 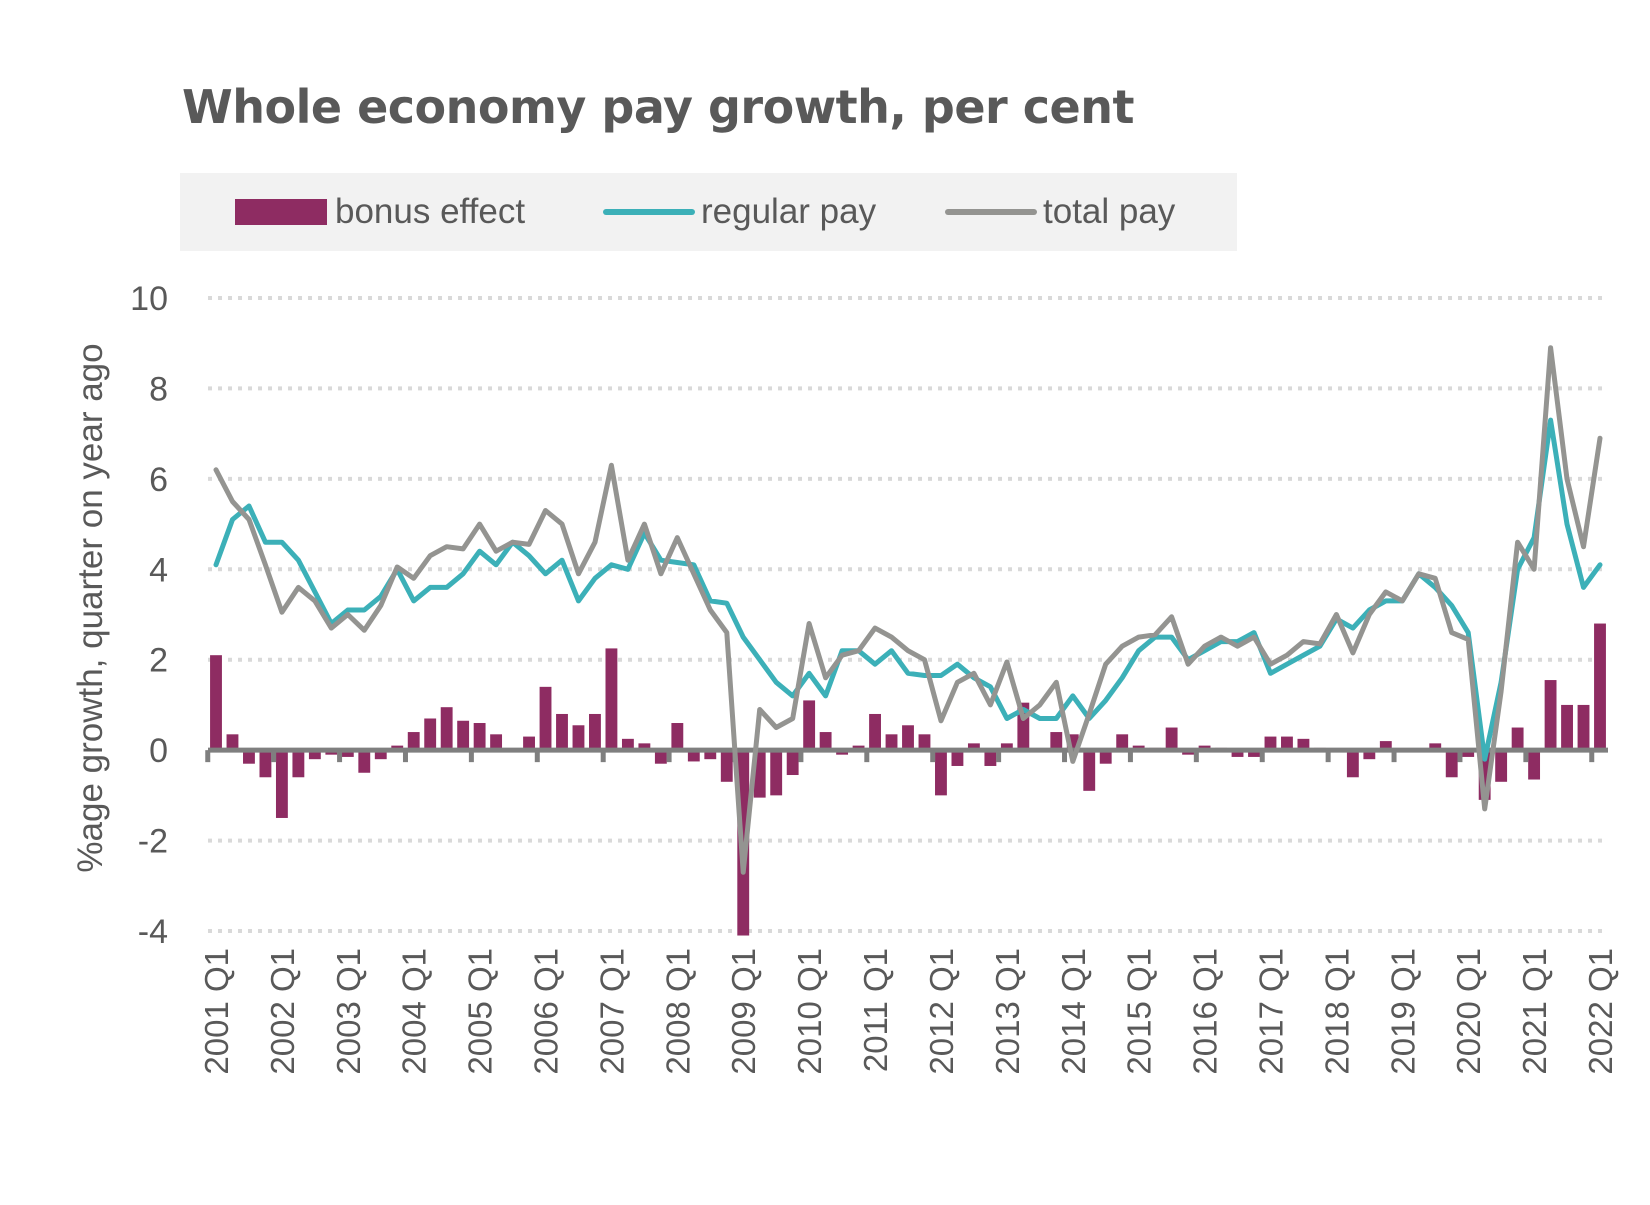 I want to click on y-tick-label: 8, so click(x=158, y=389).